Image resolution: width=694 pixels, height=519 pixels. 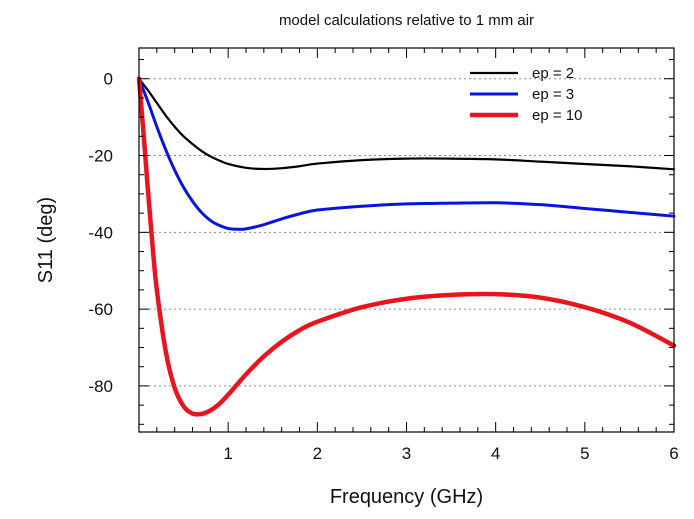 What do you see at coordinates (100, 309) in the screenshot?
I see `y-tick-label-3: -60` at bounding box center [100, 309].